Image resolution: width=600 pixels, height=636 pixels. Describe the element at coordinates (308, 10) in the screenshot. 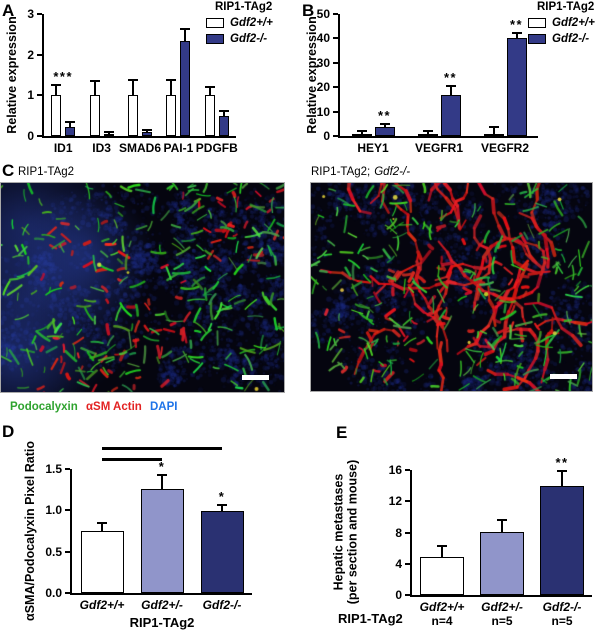

I see `panel-label-b: B` at that location.